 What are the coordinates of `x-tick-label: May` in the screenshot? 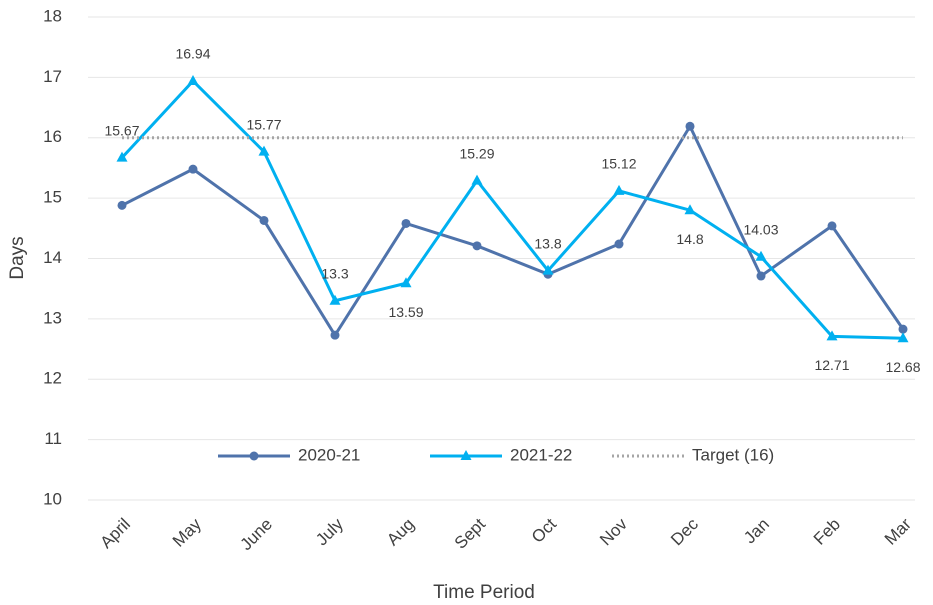 It's located at (187, 532).